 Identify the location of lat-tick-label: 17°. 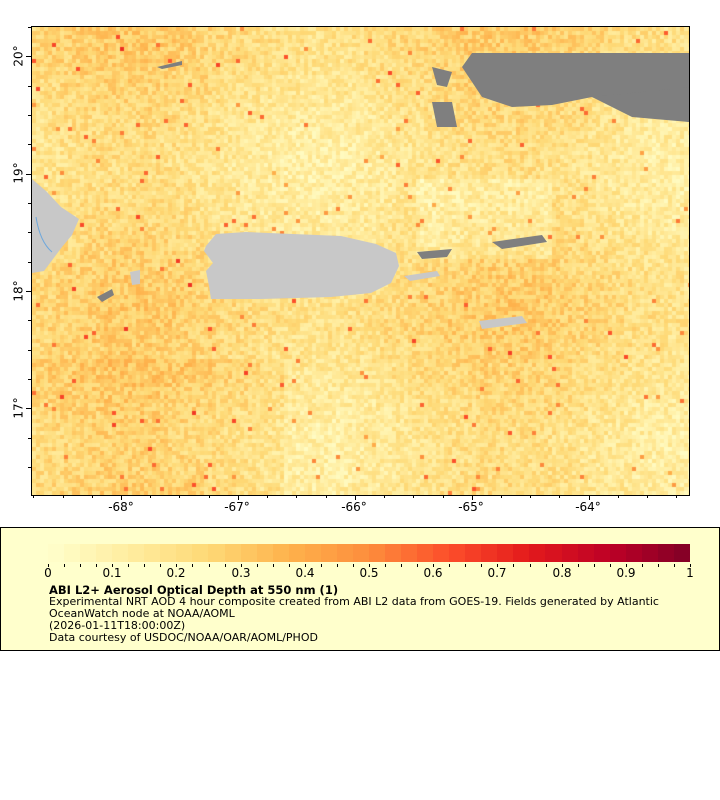
(18, 408).